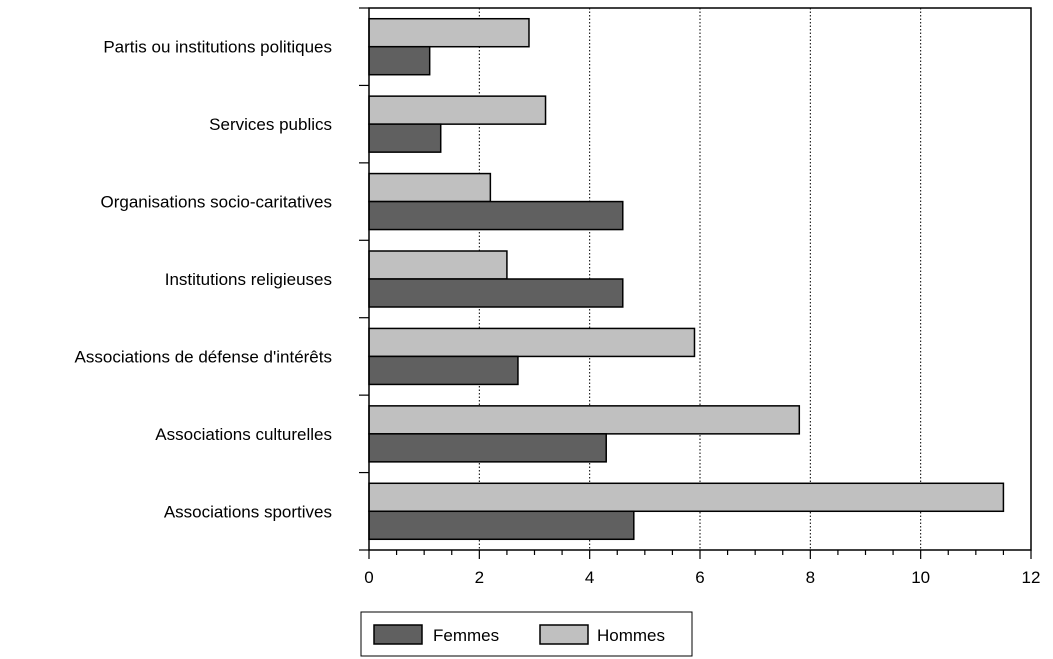 This screenshot has height=659, width=1053. Describe the element at coordinates (810, 577) in the screenshot. I see `x-tick-label: 8` at that location.